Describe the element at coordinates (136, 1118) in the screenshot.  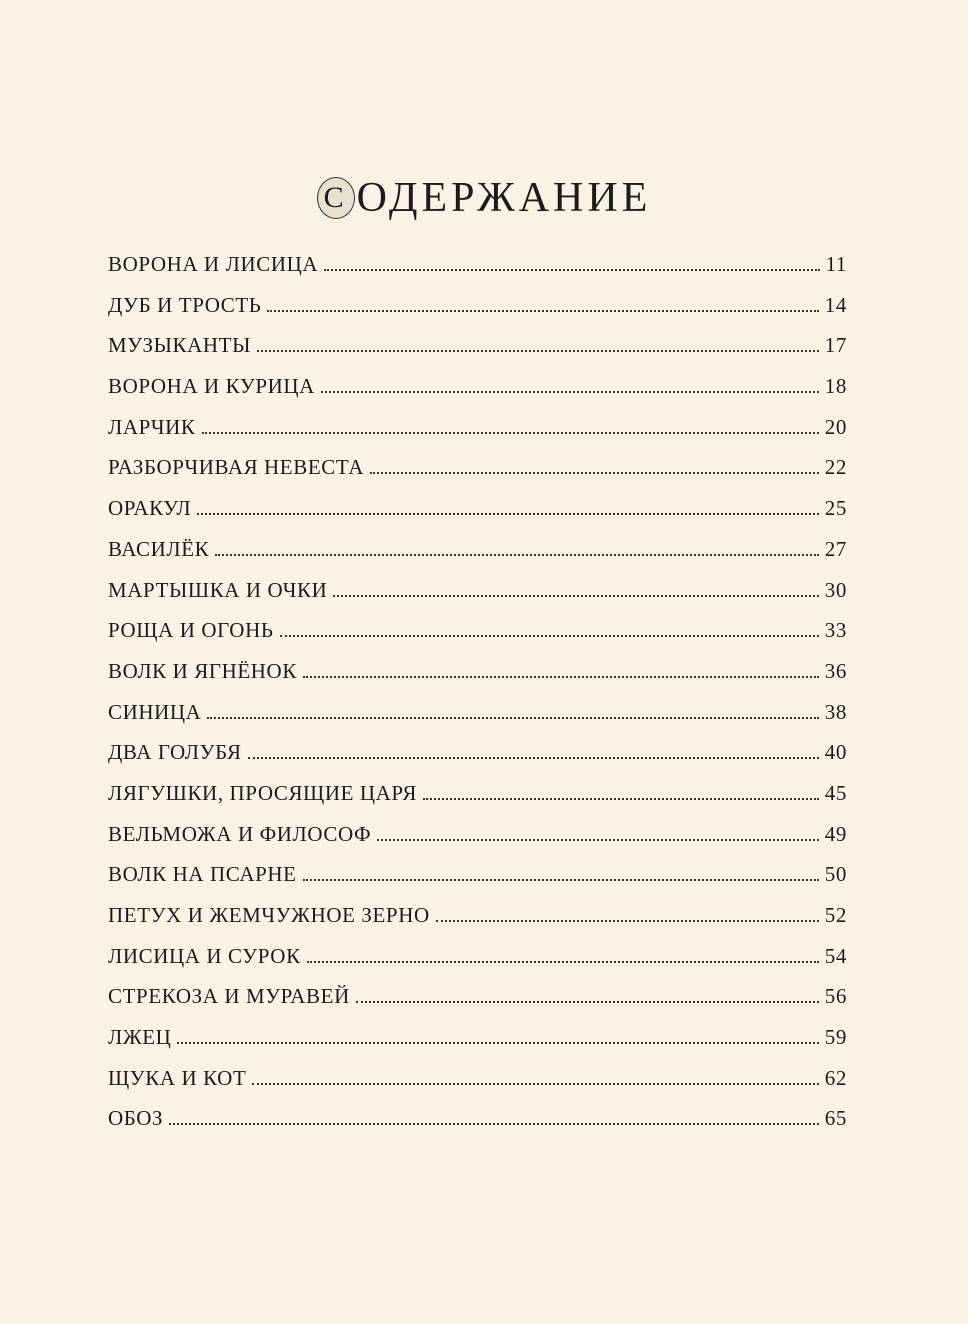
I see `entry-title: ОБОЗ` at that location.